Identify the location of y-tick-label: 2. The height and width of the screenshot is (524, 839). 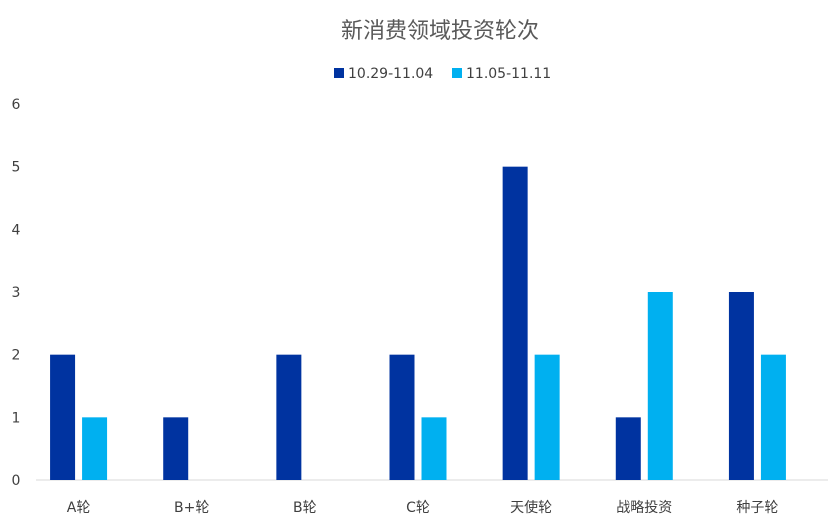
(16, 356).